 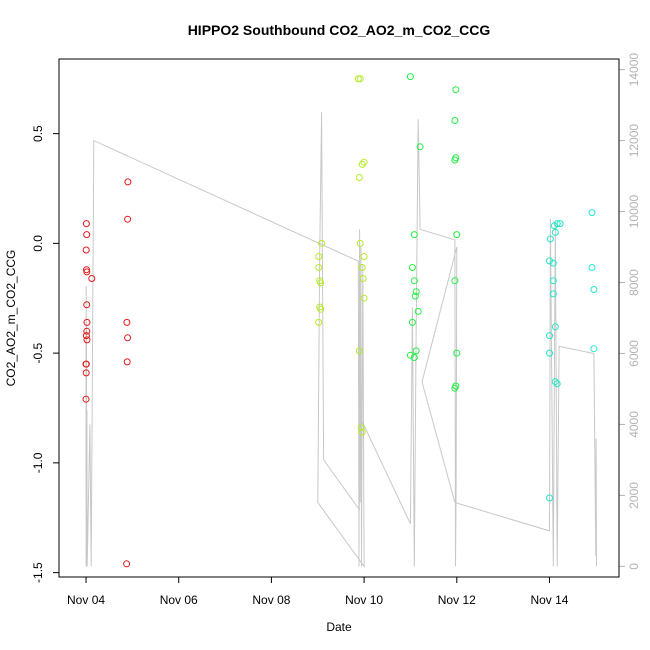 What do you see at coordinates (634, 566) in the screenshot?
I see `y2-tick-label: 0` at bounding box center [634, 566].